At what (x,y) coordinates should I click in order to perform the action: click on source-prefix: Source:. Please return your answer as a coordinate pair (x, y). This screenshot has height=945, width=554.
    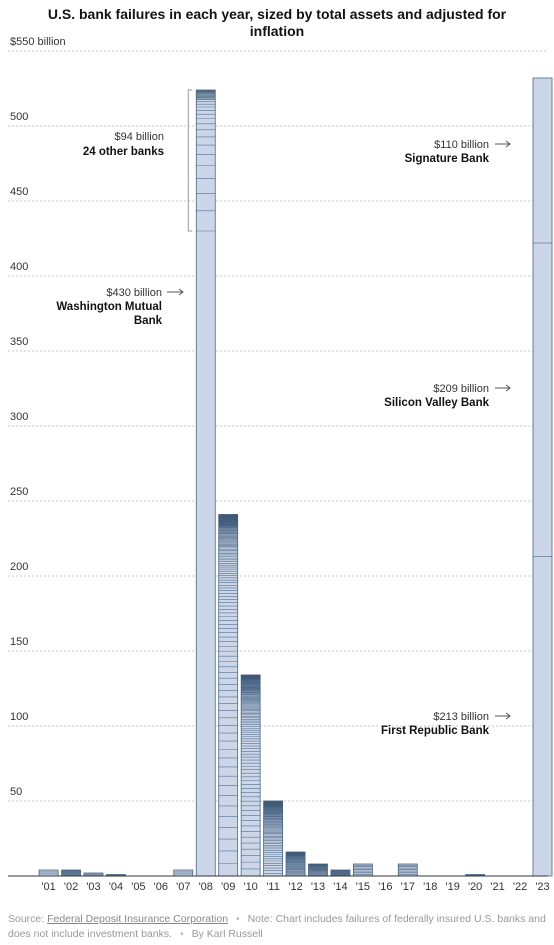
    Looking at the image, I should click on (26, 919).